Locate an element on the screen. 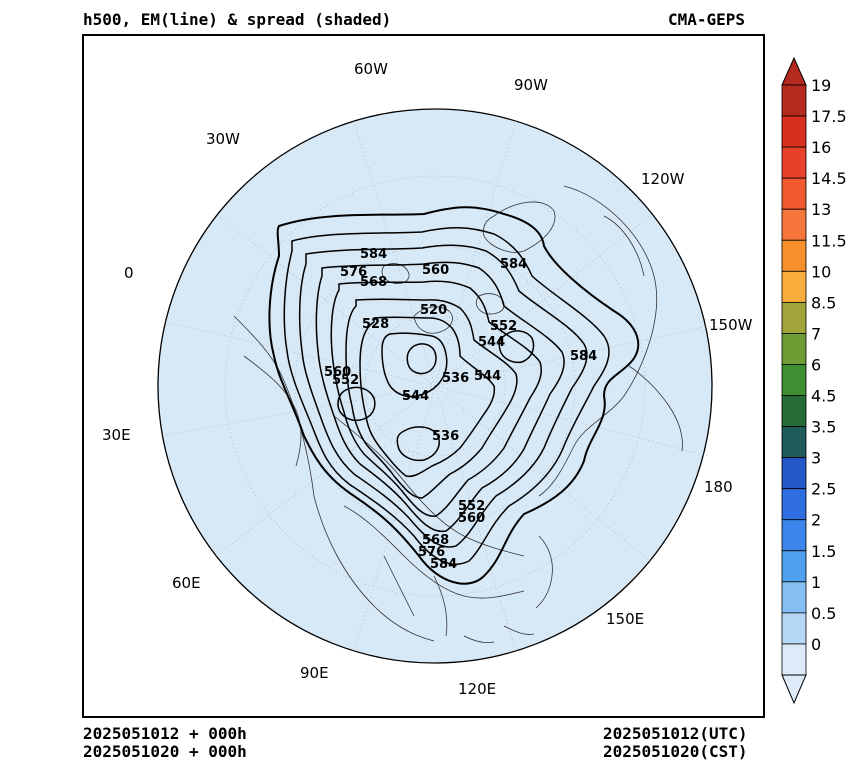  lon-label-90e: 90E is located at coordinates (314, 673).